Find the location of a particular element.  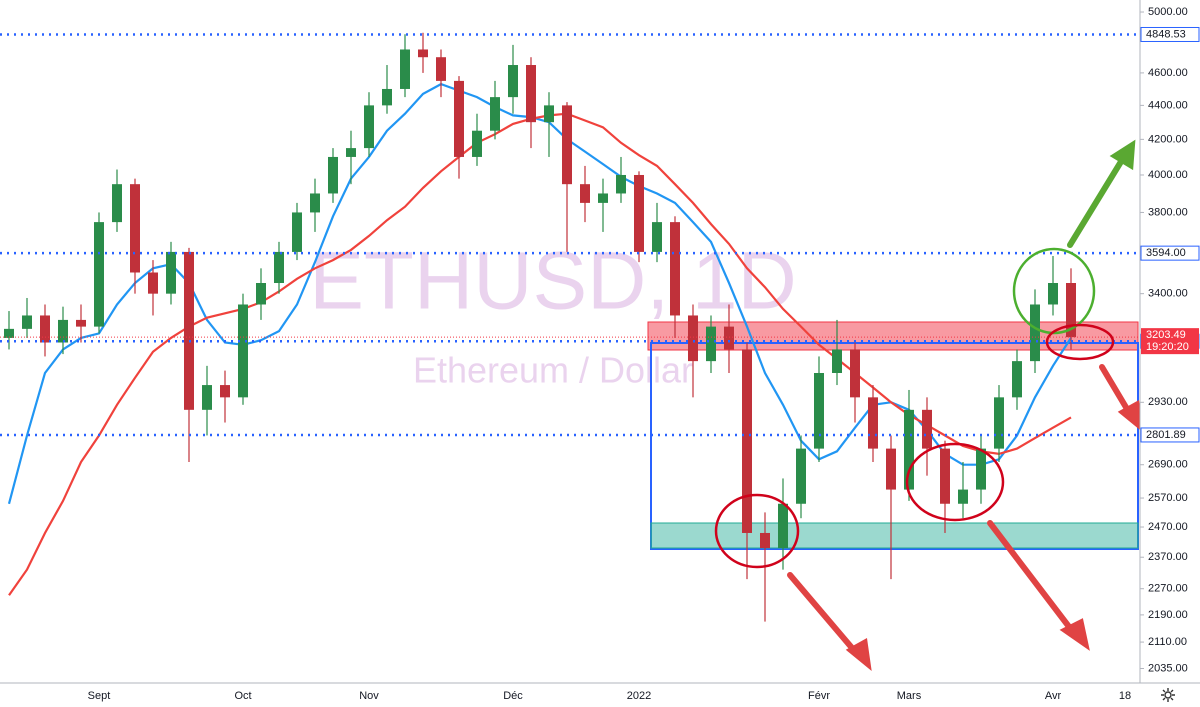

watermark-title: ETHUSD, 1D is located at coordinates (553, 281).